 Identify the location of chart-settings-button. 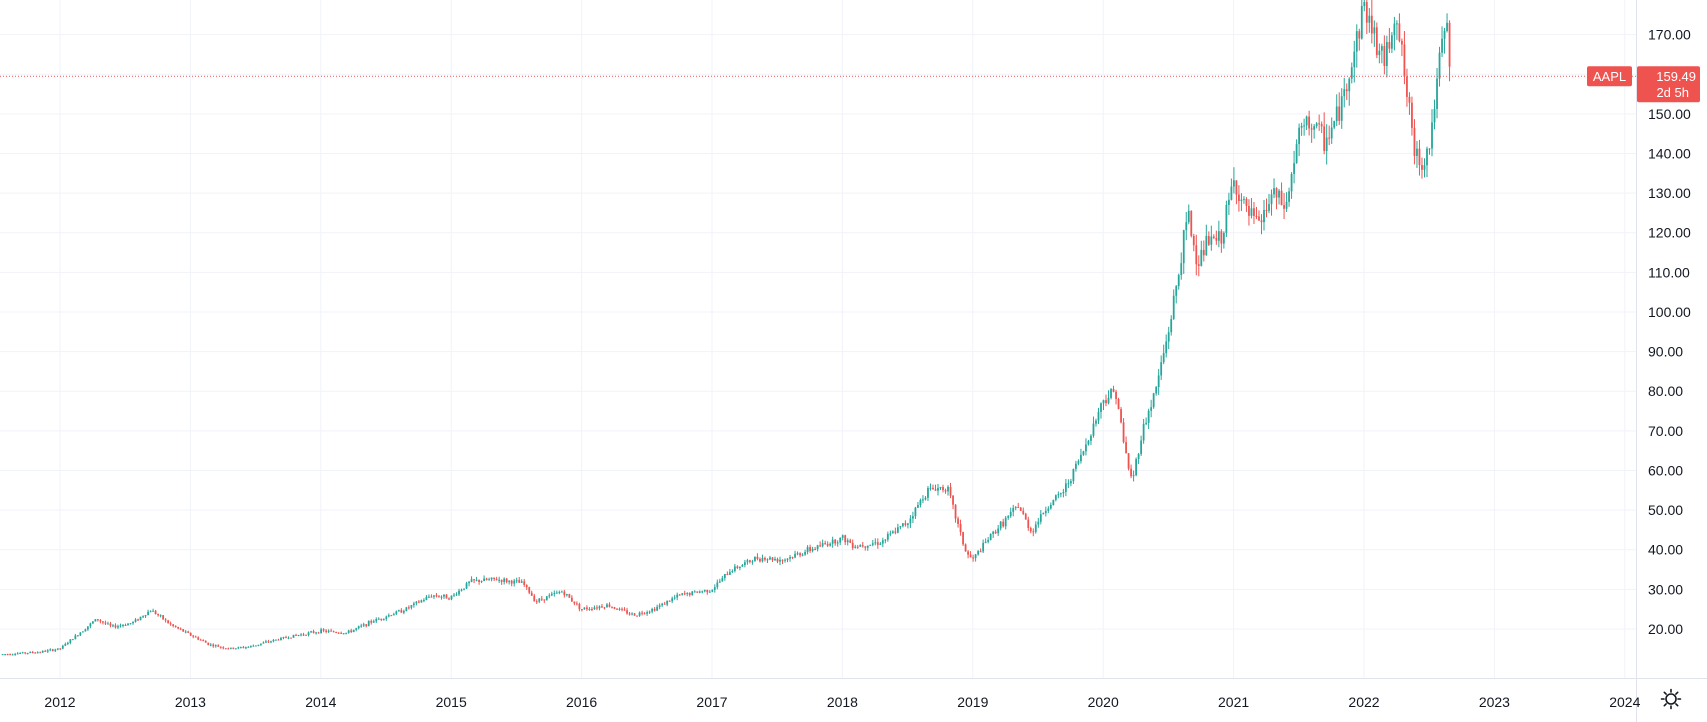
(1671, 699).